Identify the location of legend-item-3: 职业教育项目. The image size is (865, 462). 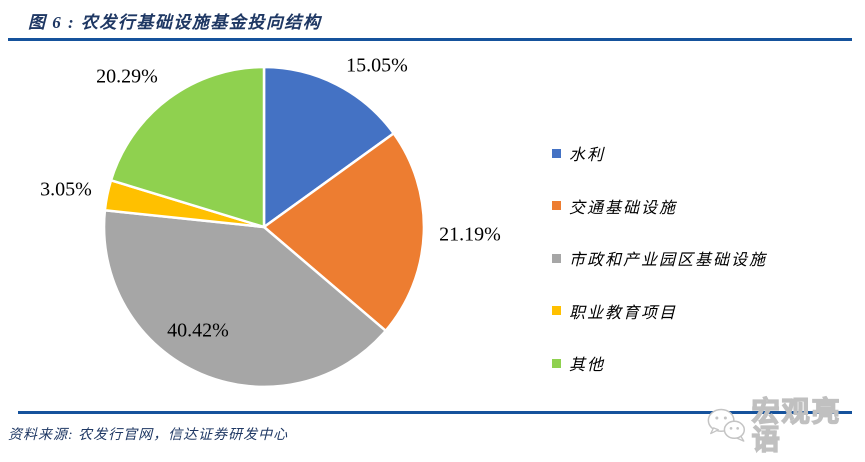
(702, 311).